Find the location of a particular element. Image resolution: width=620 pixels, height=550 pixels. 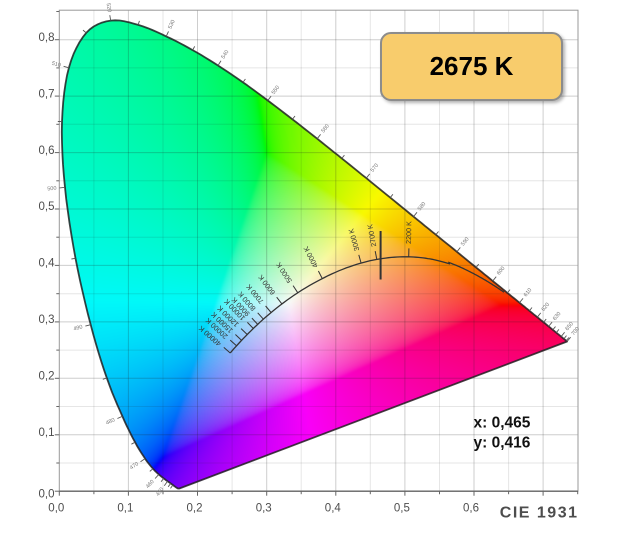

svg-text: 590 is located at coordinates (465, 241).